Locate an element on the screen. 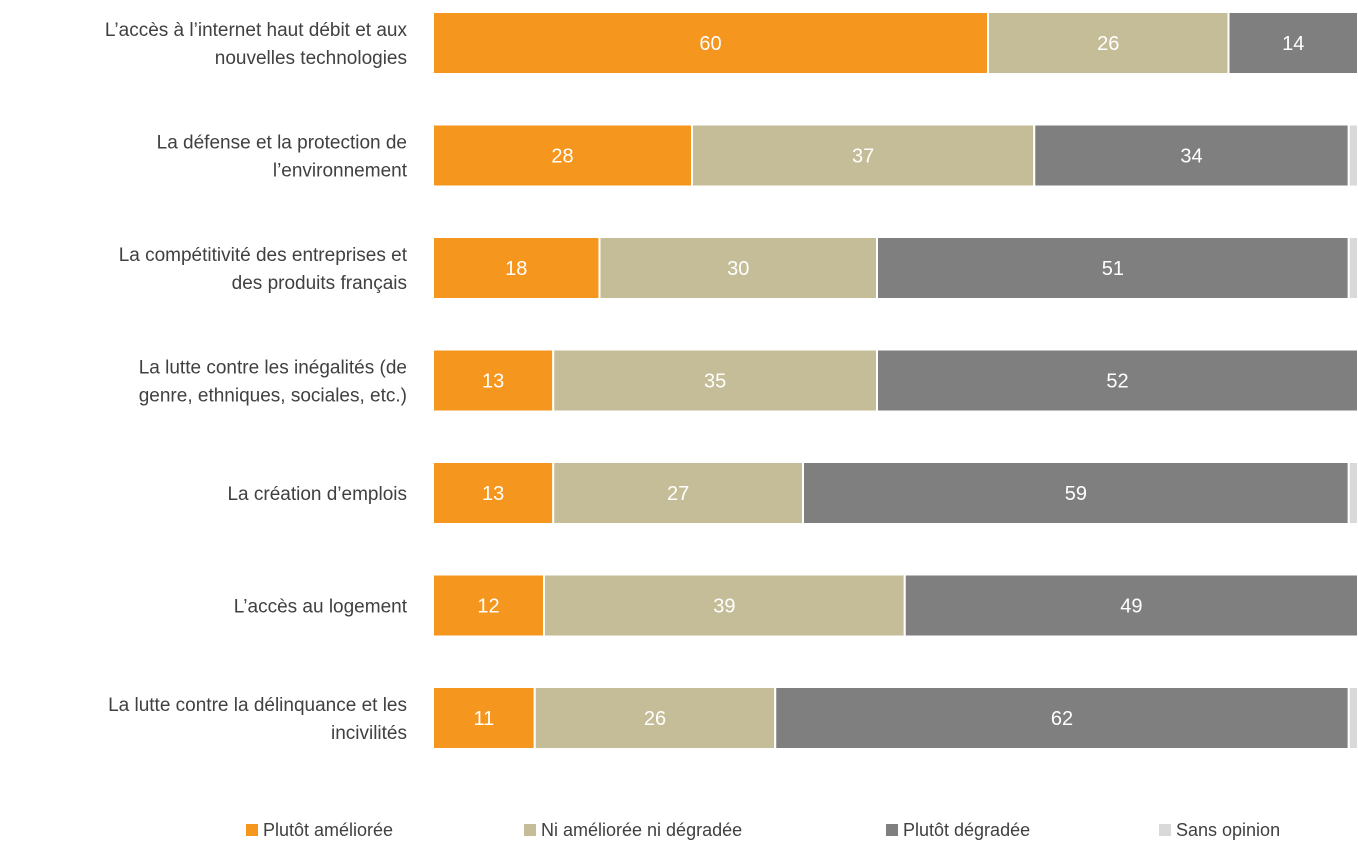 Image resolution: width=1358 pixels, height=841 pixels. bar-value-label: 49 is located at coordinates (1131, 607).